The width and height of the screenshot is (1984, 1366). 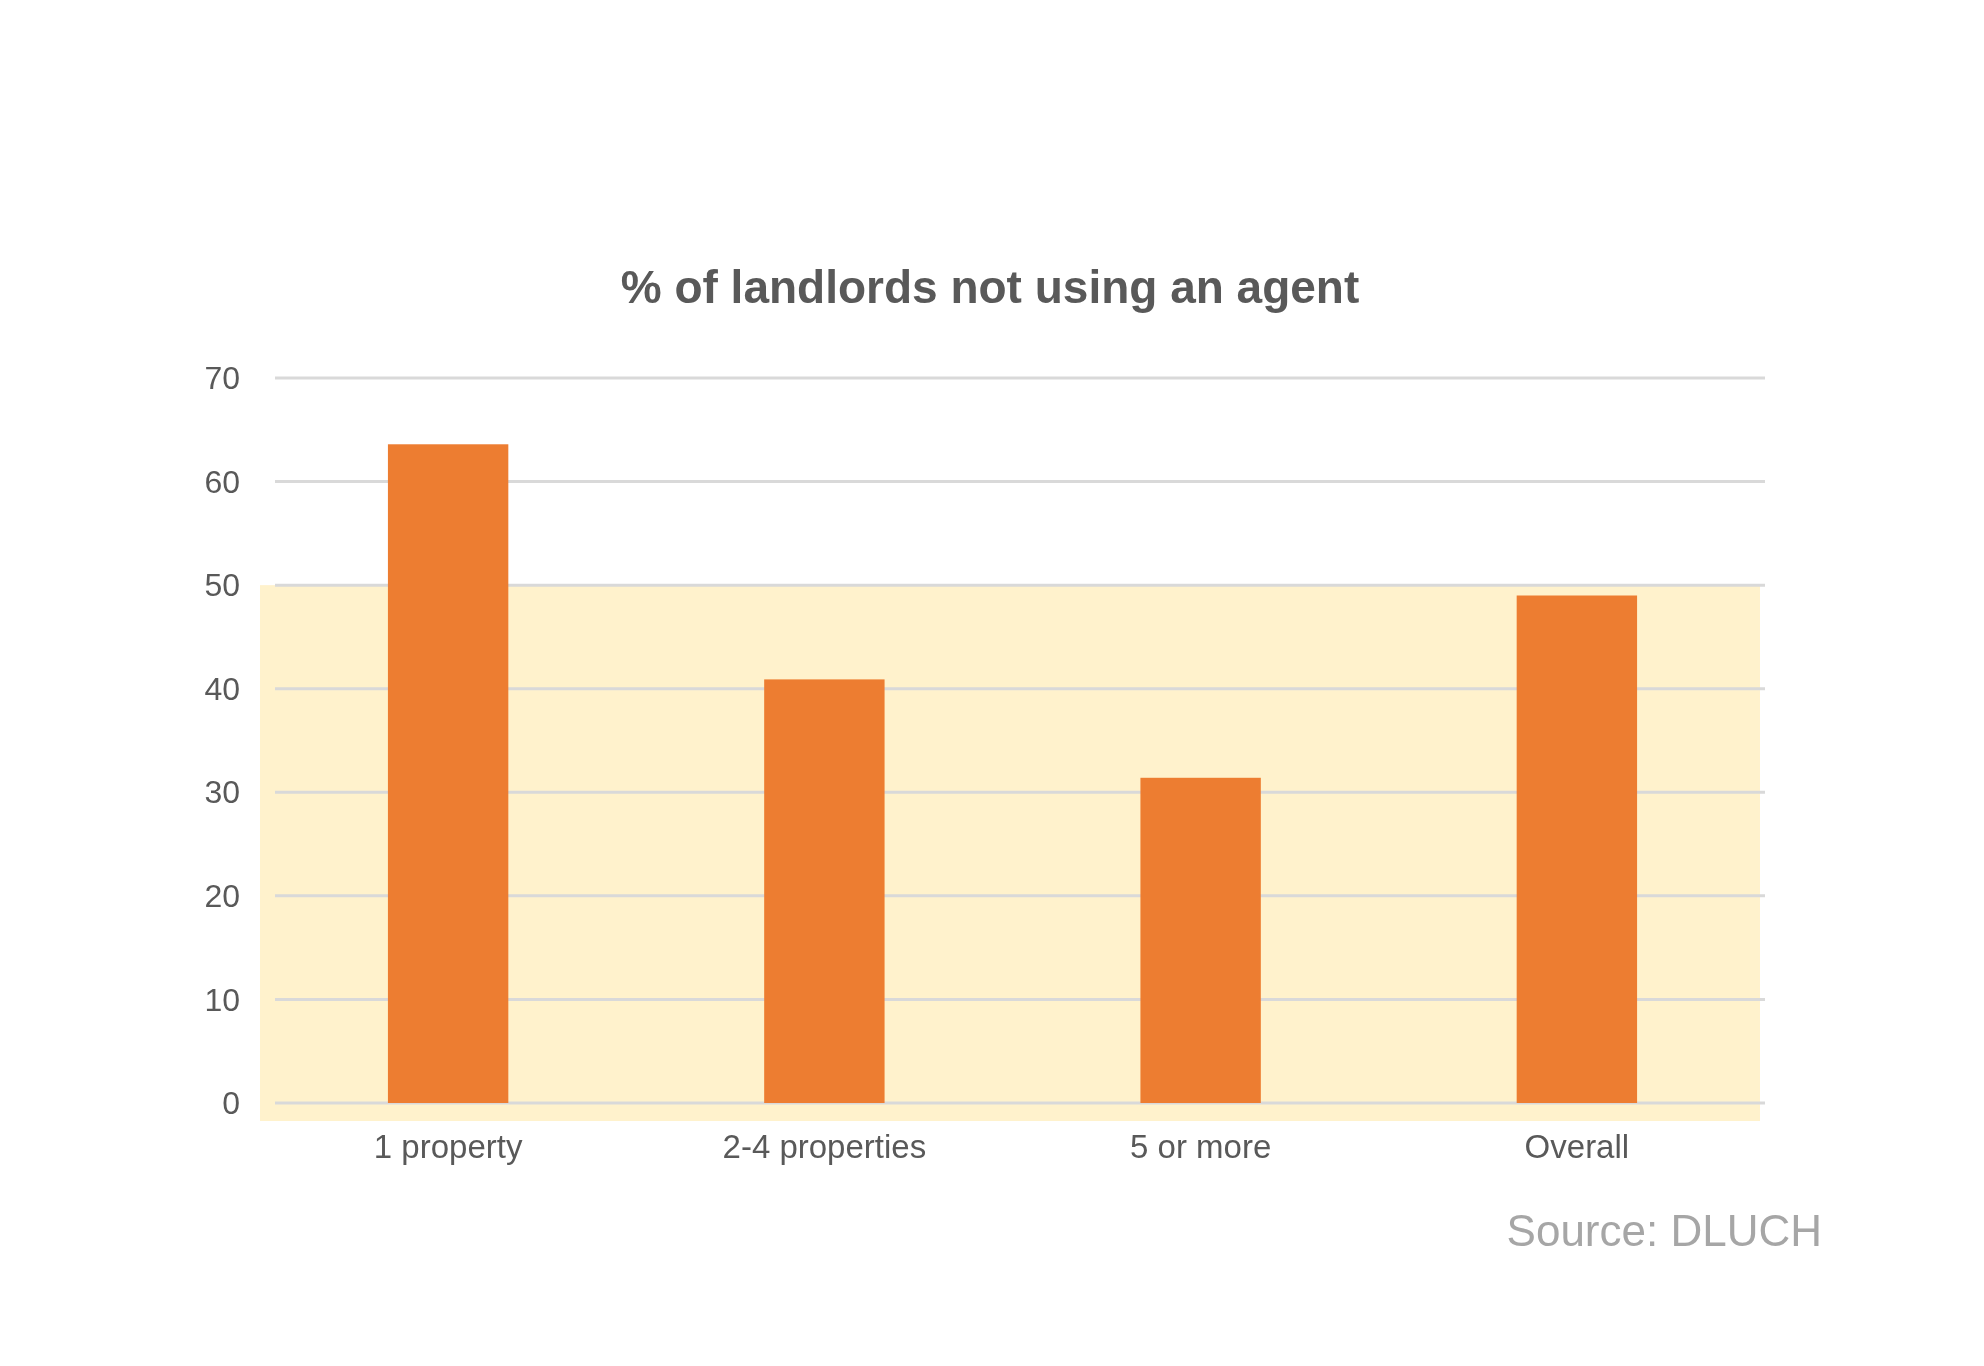 I want to click on y-tick-label: 20, so click(x=222, y=896).